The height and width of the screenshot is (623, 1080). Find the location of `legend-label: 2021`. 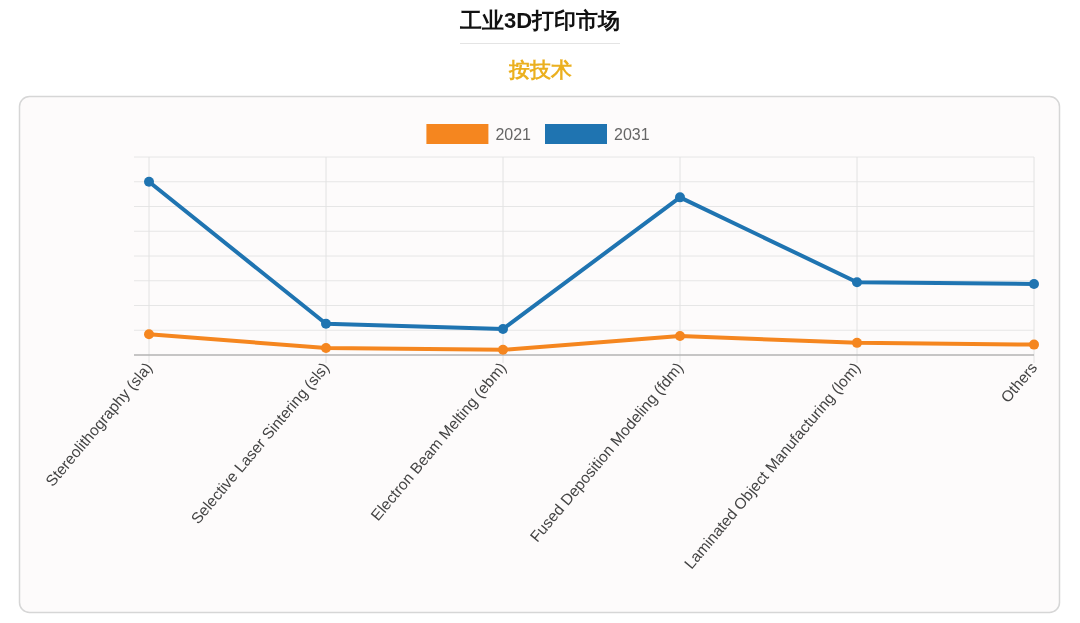

legend-label: 2021 is located at coordinates (513, 134).